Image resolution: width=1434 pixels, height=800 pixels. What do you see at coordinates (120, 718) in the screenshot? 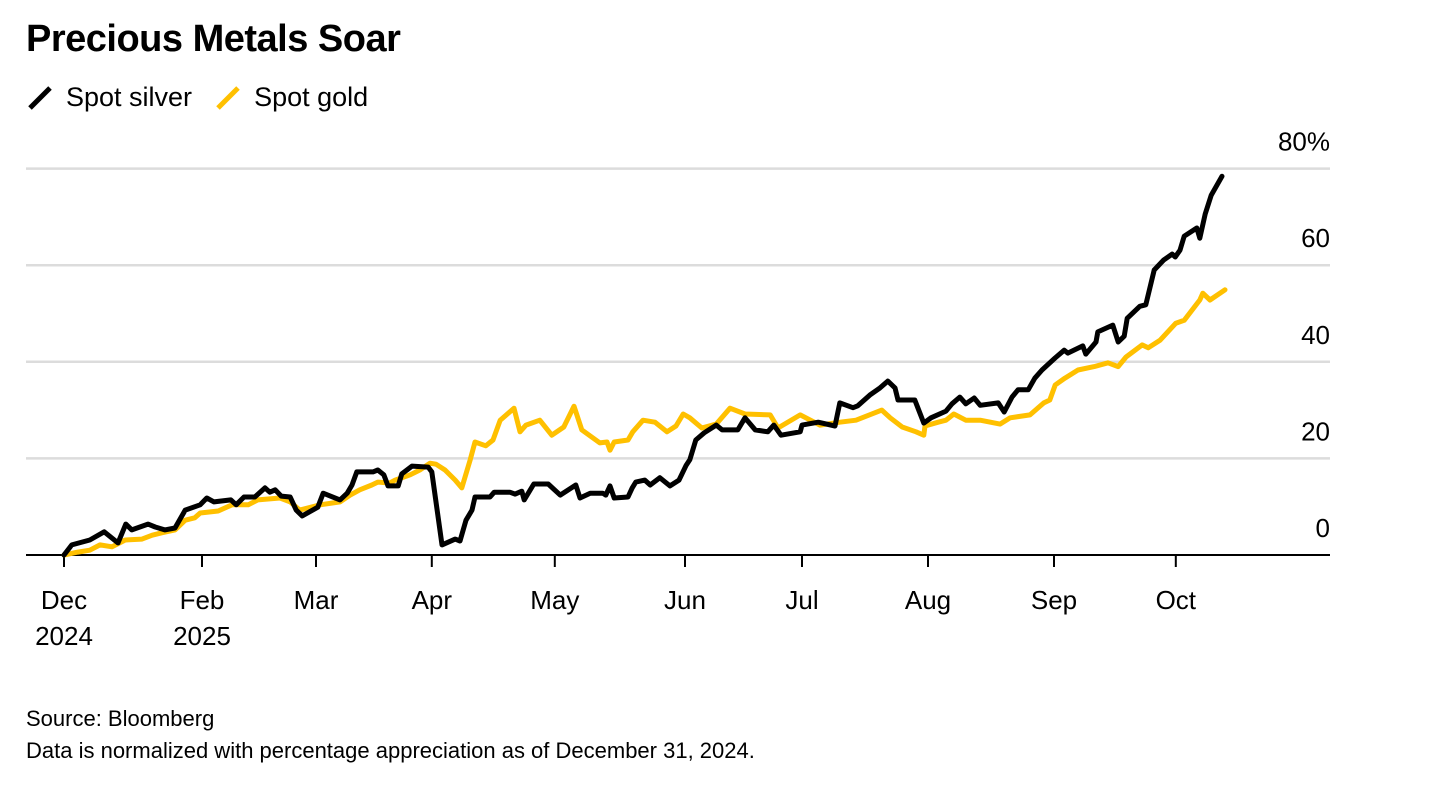
I see `source-note: Source: Bloomberg` at bounding box center [120, 718].